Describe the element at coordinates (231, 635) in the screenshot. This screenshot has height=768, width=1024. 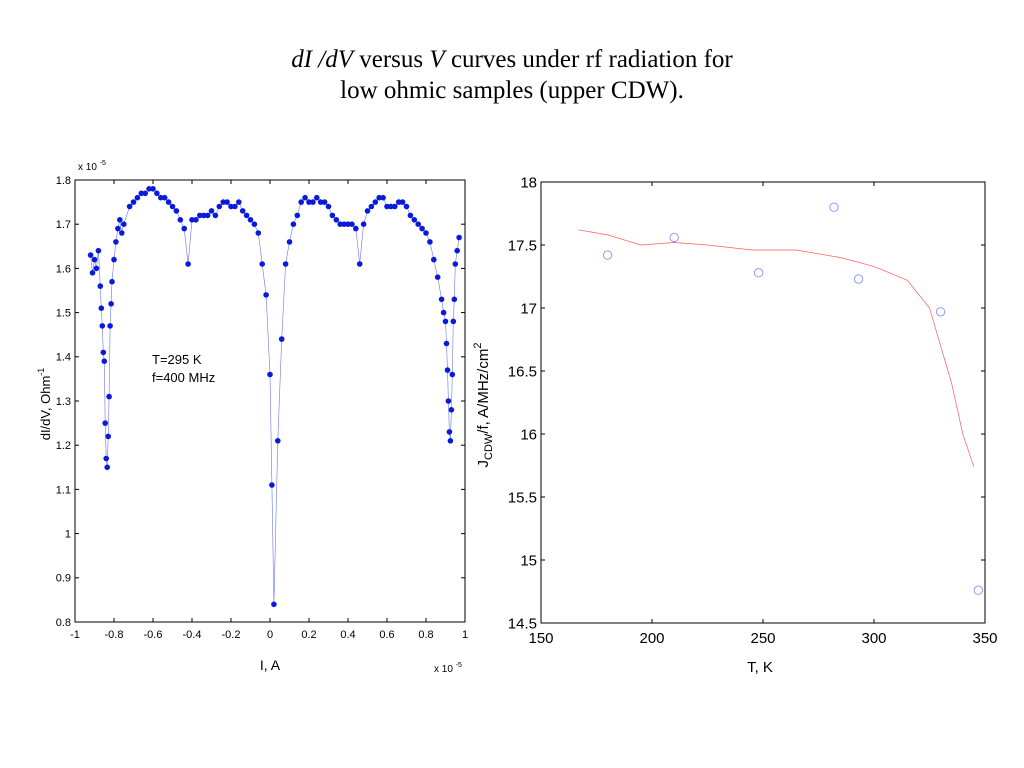
I see `left-x-tick-label: -0.2` at that location.